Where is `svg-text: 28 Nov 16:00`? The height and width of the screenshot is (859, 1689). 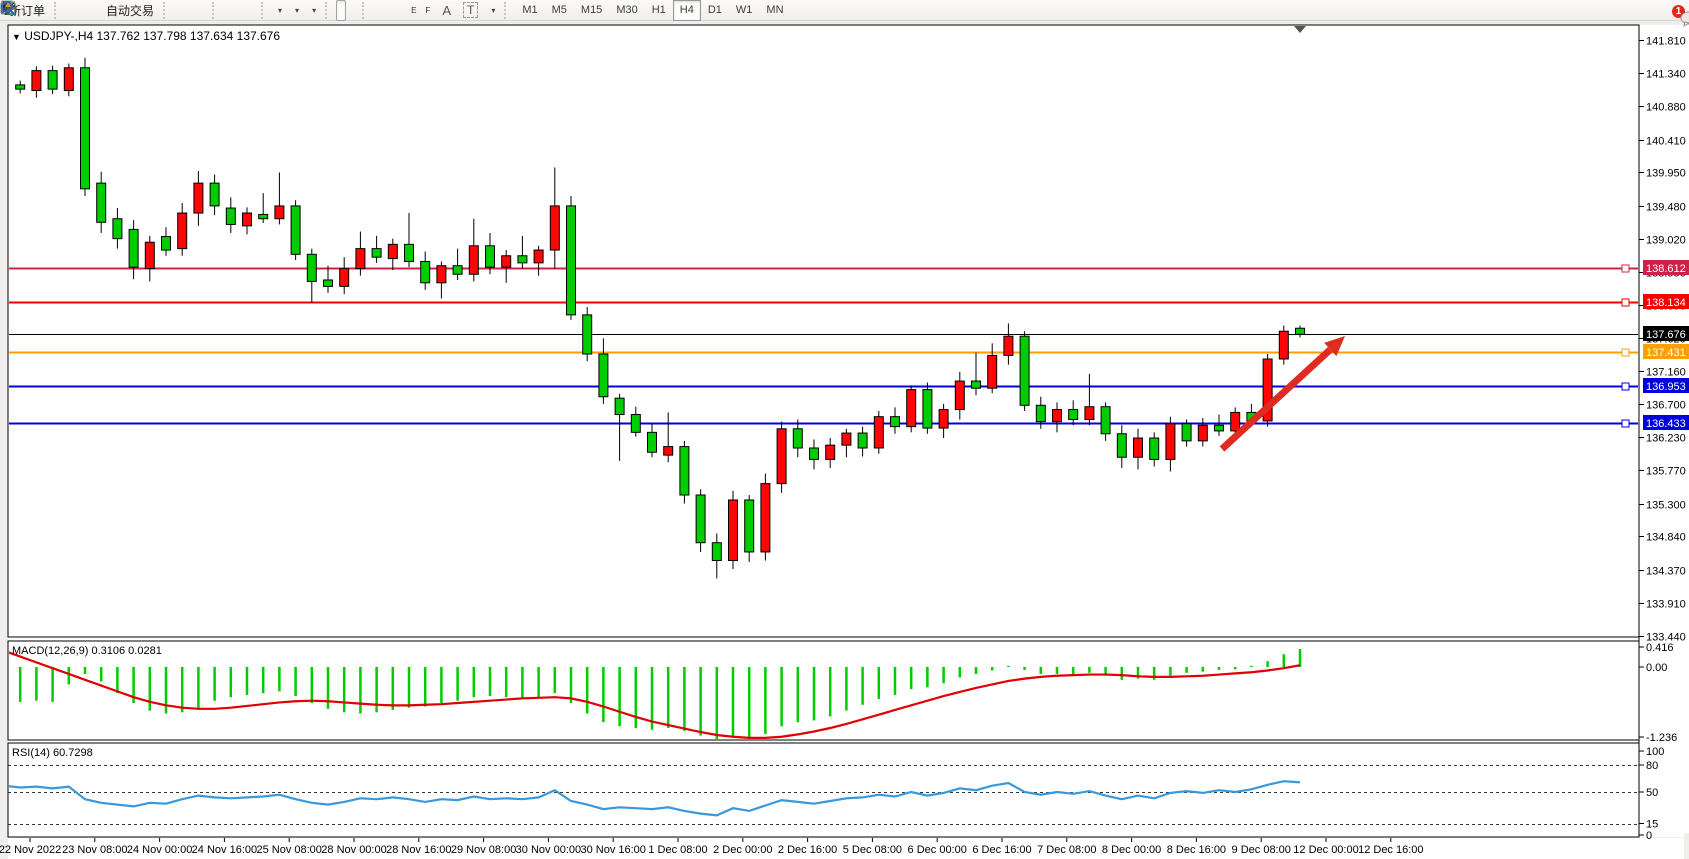
svg-text: 28 Nov 16:00 is located at coordinates (418, 850).